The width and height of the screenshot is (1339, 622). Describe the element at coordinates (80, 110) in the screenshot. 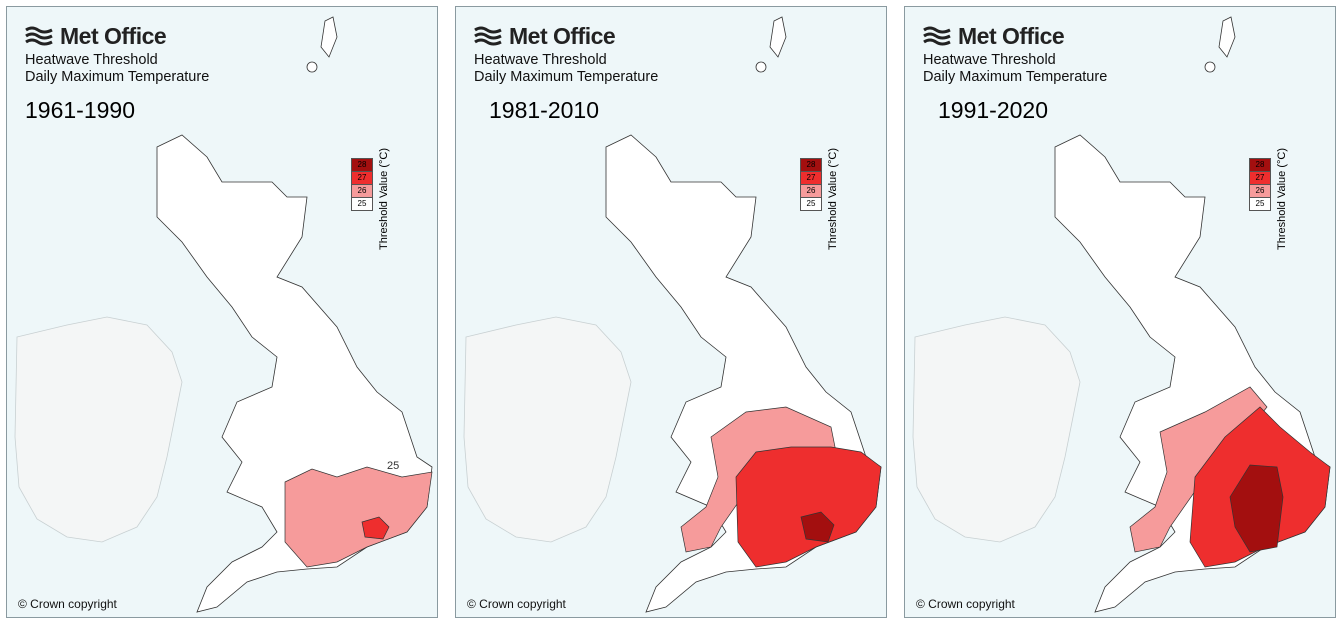

I see `period-label: 1961-1990` at that location.